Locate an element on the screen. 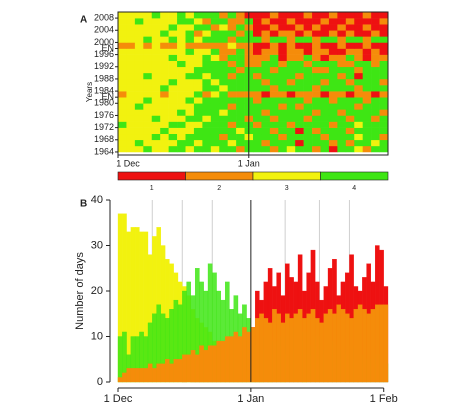 The height and width of the screenshot is (408, 474). legend-swatch is located at coordinates (219, 176).